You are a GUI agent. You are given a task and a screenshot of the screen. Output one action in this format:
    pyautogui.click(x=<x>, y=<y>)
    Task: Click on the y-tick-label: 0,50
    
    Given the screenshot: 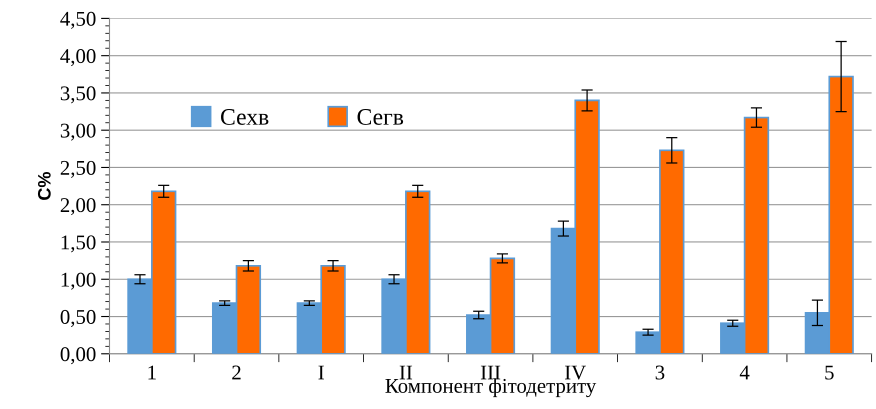 What is the action you would take?
    pyautogui.click(x=78, y=318)
    